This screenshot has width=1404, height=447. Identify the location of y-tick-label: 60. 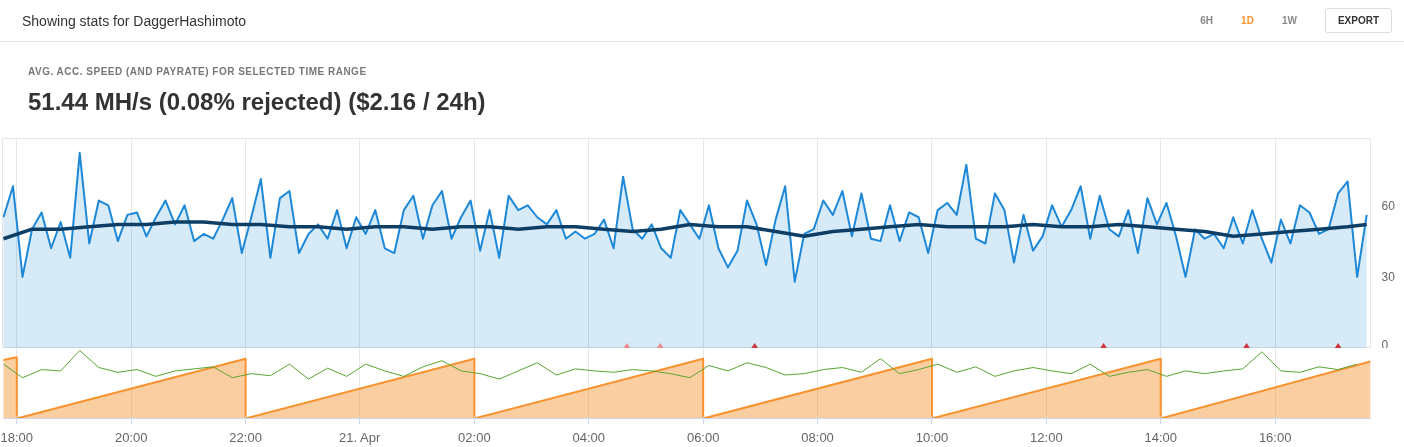
(1388, 205).